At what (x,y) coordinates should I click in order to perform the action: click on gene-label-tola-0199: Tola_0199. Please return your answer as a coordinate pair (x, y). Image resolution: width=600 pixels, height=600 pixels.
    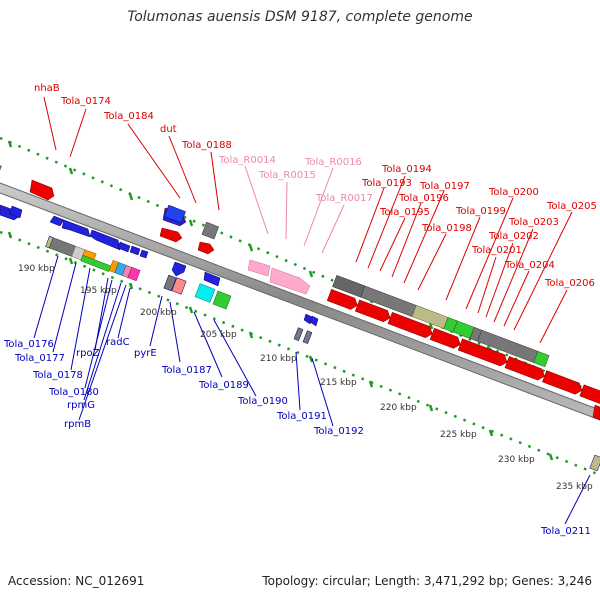
    Looking at the image, I should click on (481, 211).